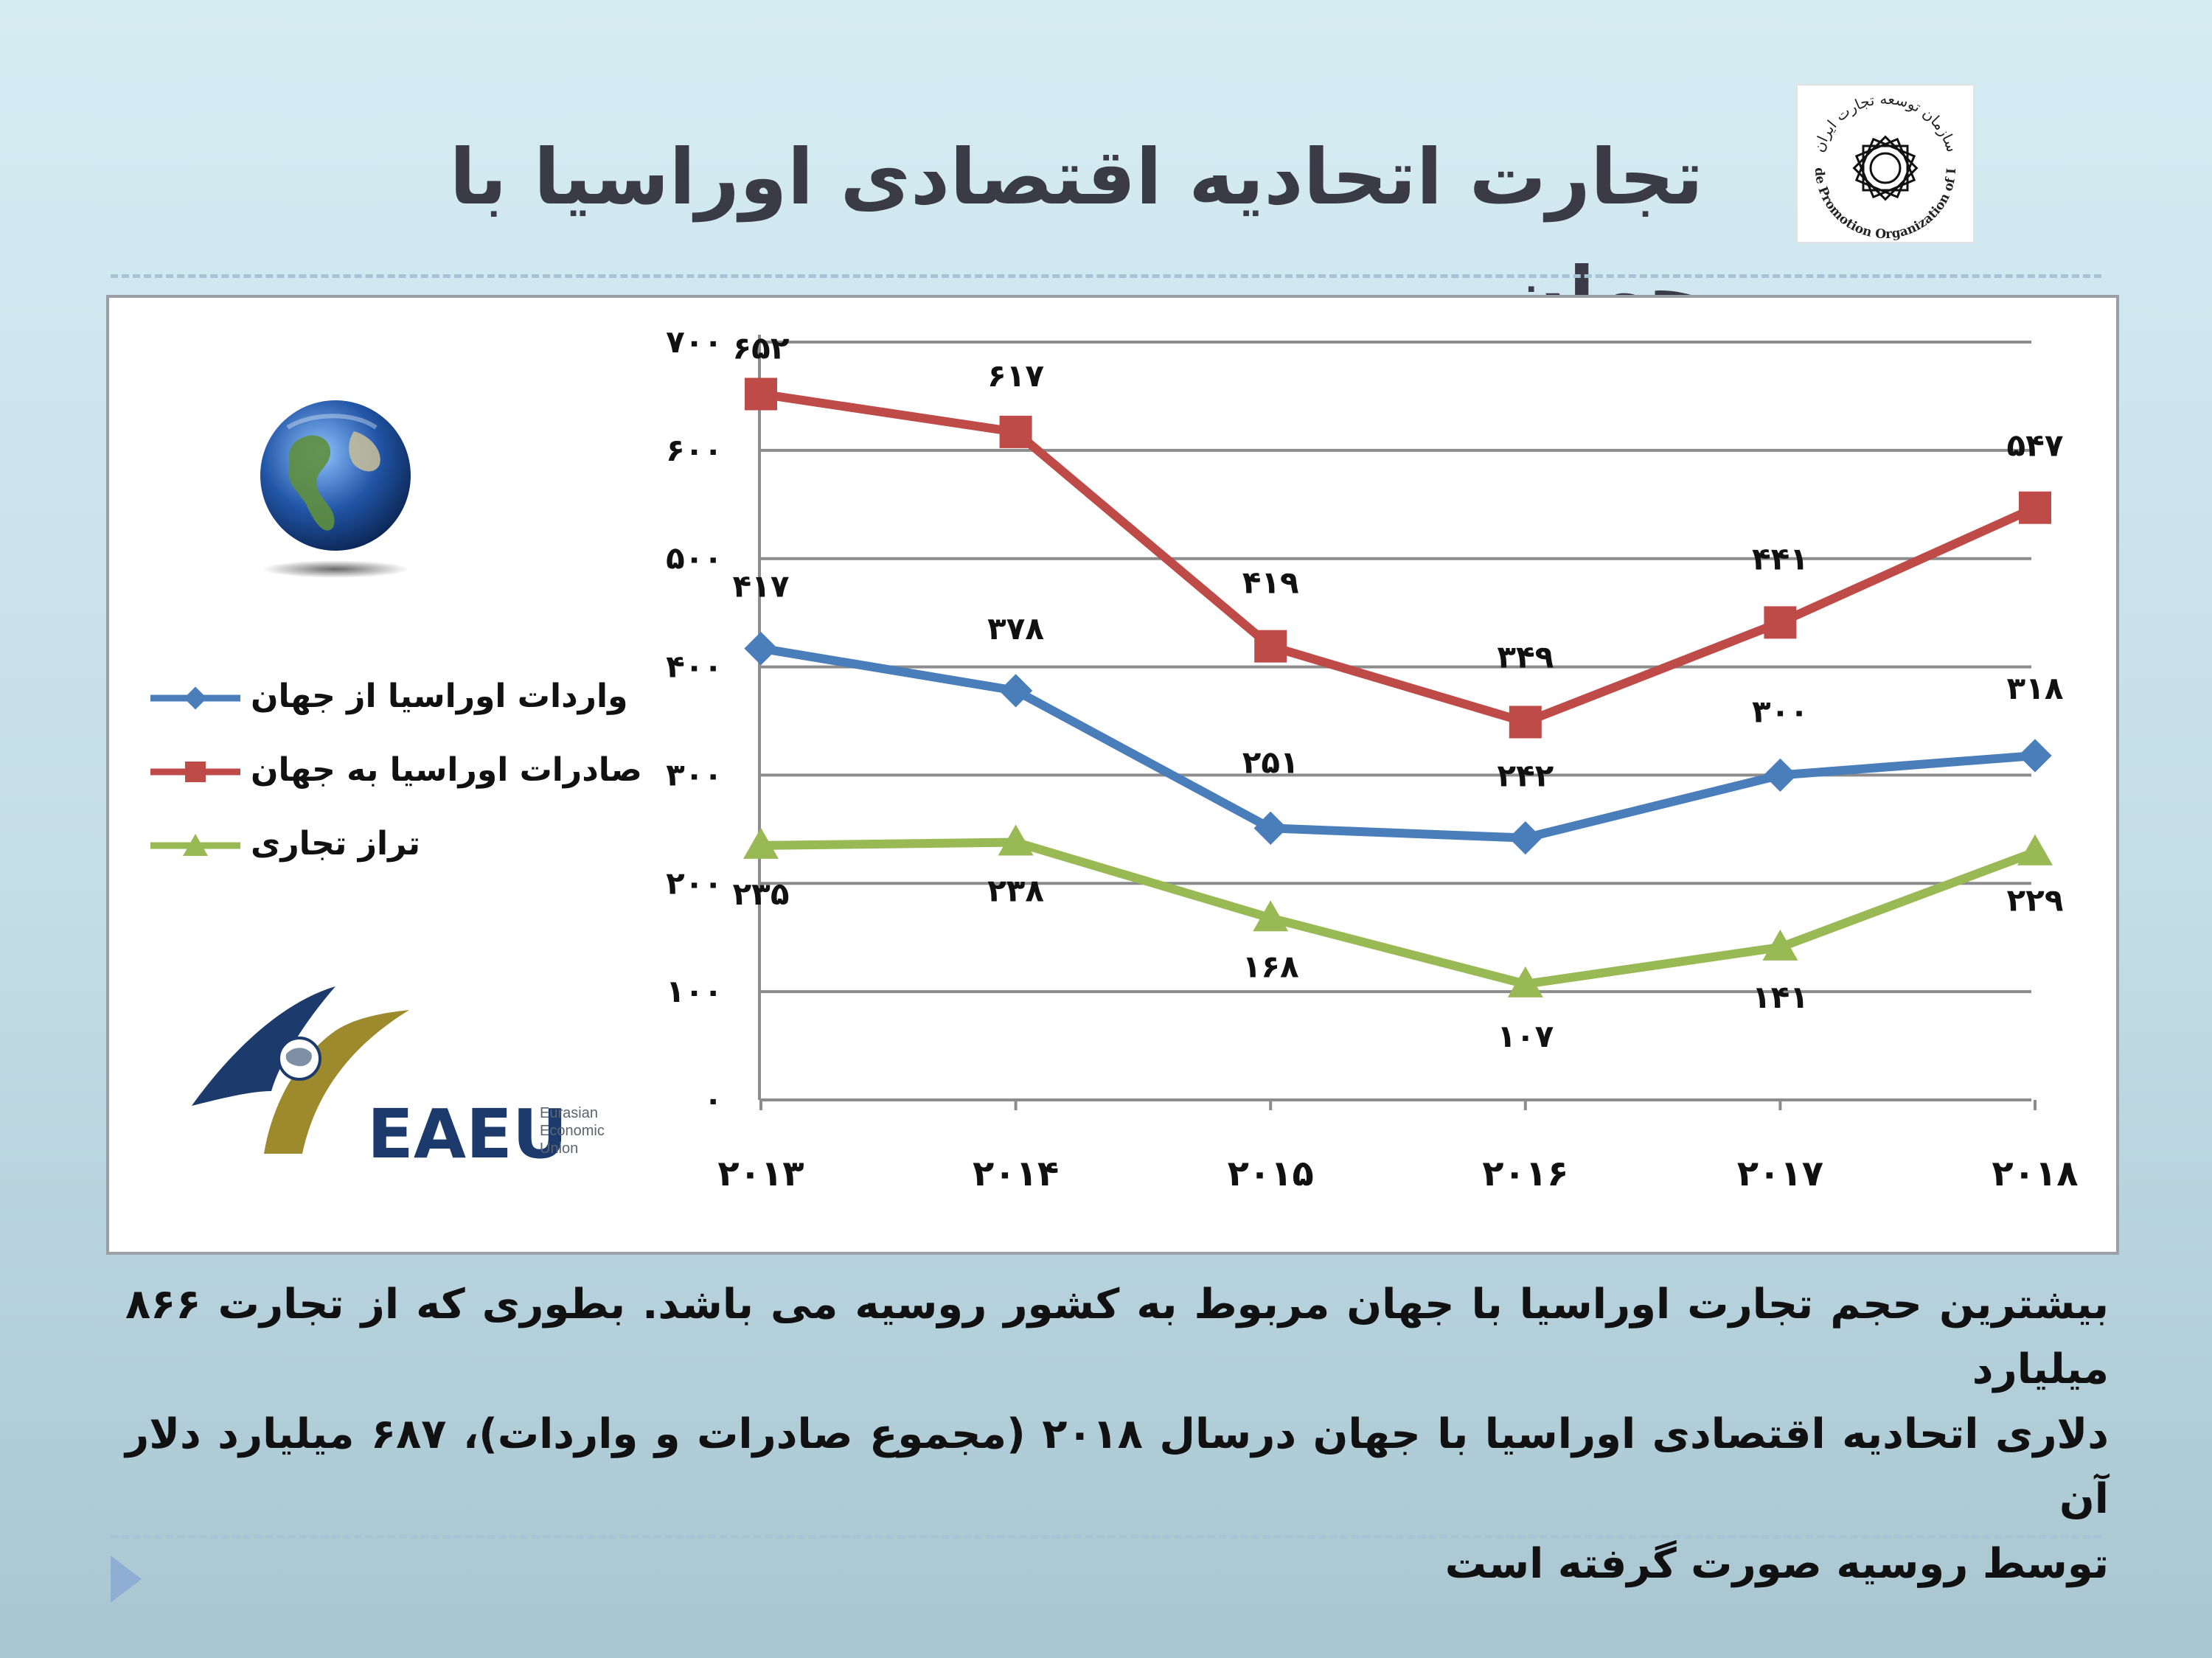  Describe the element at coordinates (1106, 1537) in the screenshot. I see `bottom-divider` at that location.